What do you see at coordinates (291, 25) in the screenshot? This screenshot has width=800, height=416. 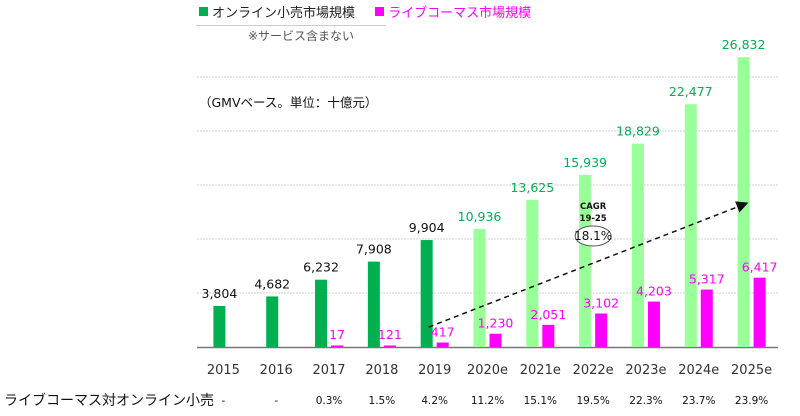 I see `legend-divider` at bounding box center [291, 25].